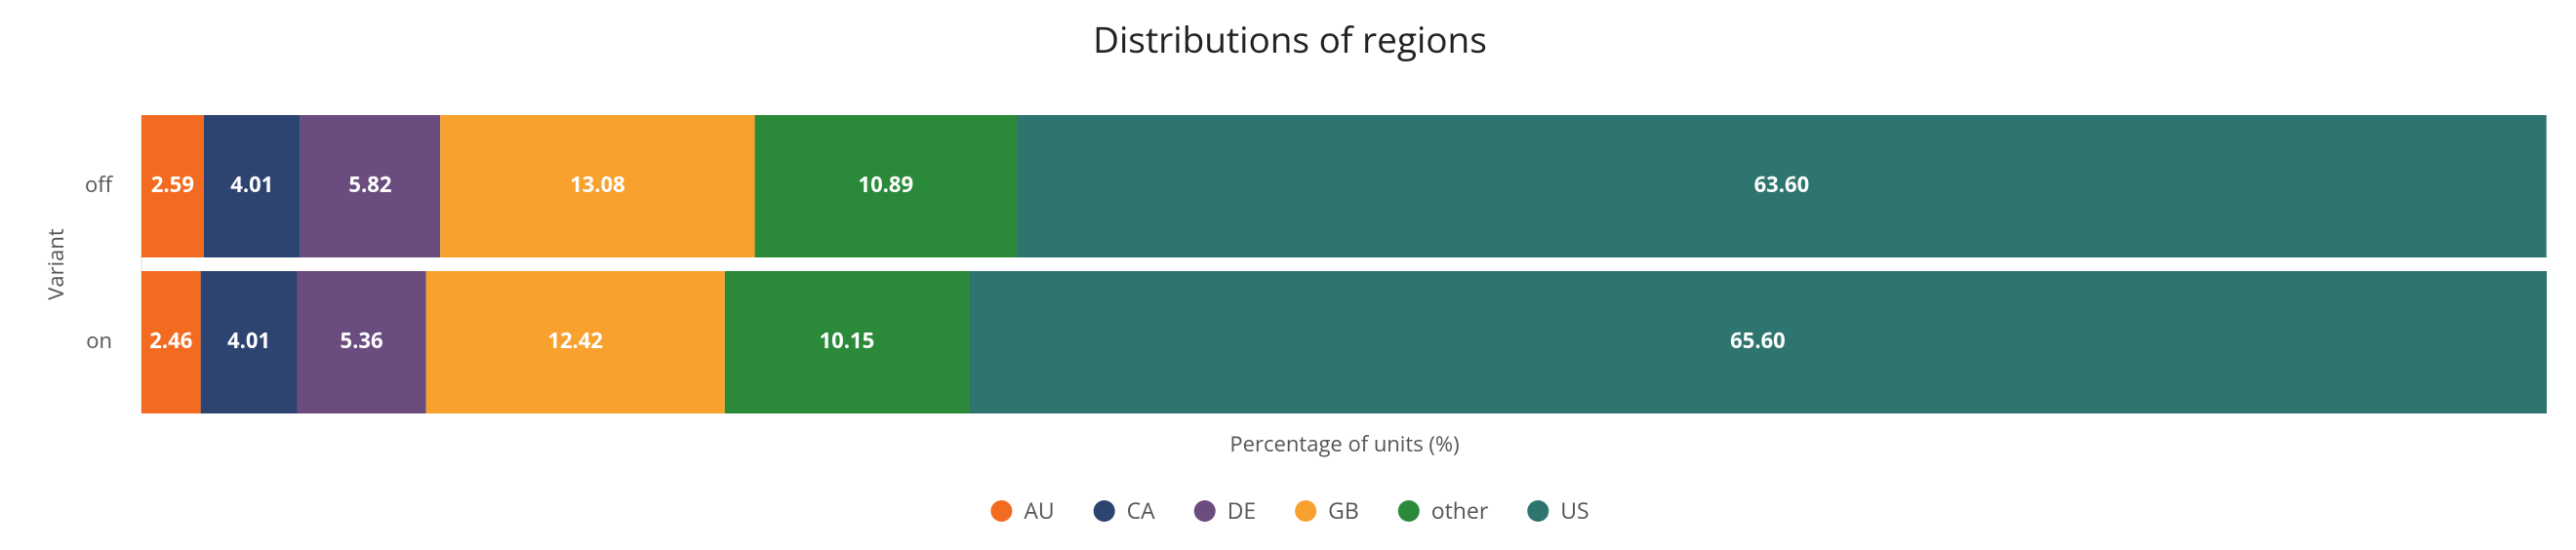 Image resolution: width=2576 pixels, height=550 pixels. What do you see at coordinates (1242, 510) in the screenshot?
I see `legend-label: DE` at bounding box center [1242, 510].